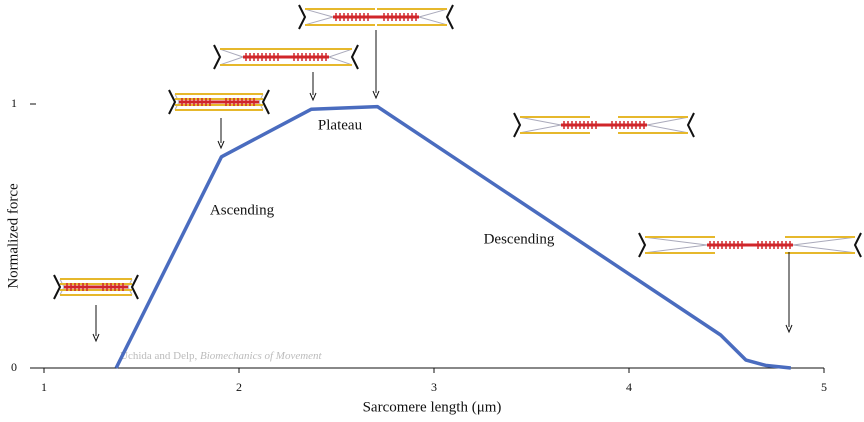  Describe the element at coordinates (432, 407) in the screenshot. I see `x-axis-label: Sarcomere length (μm)` at that location.